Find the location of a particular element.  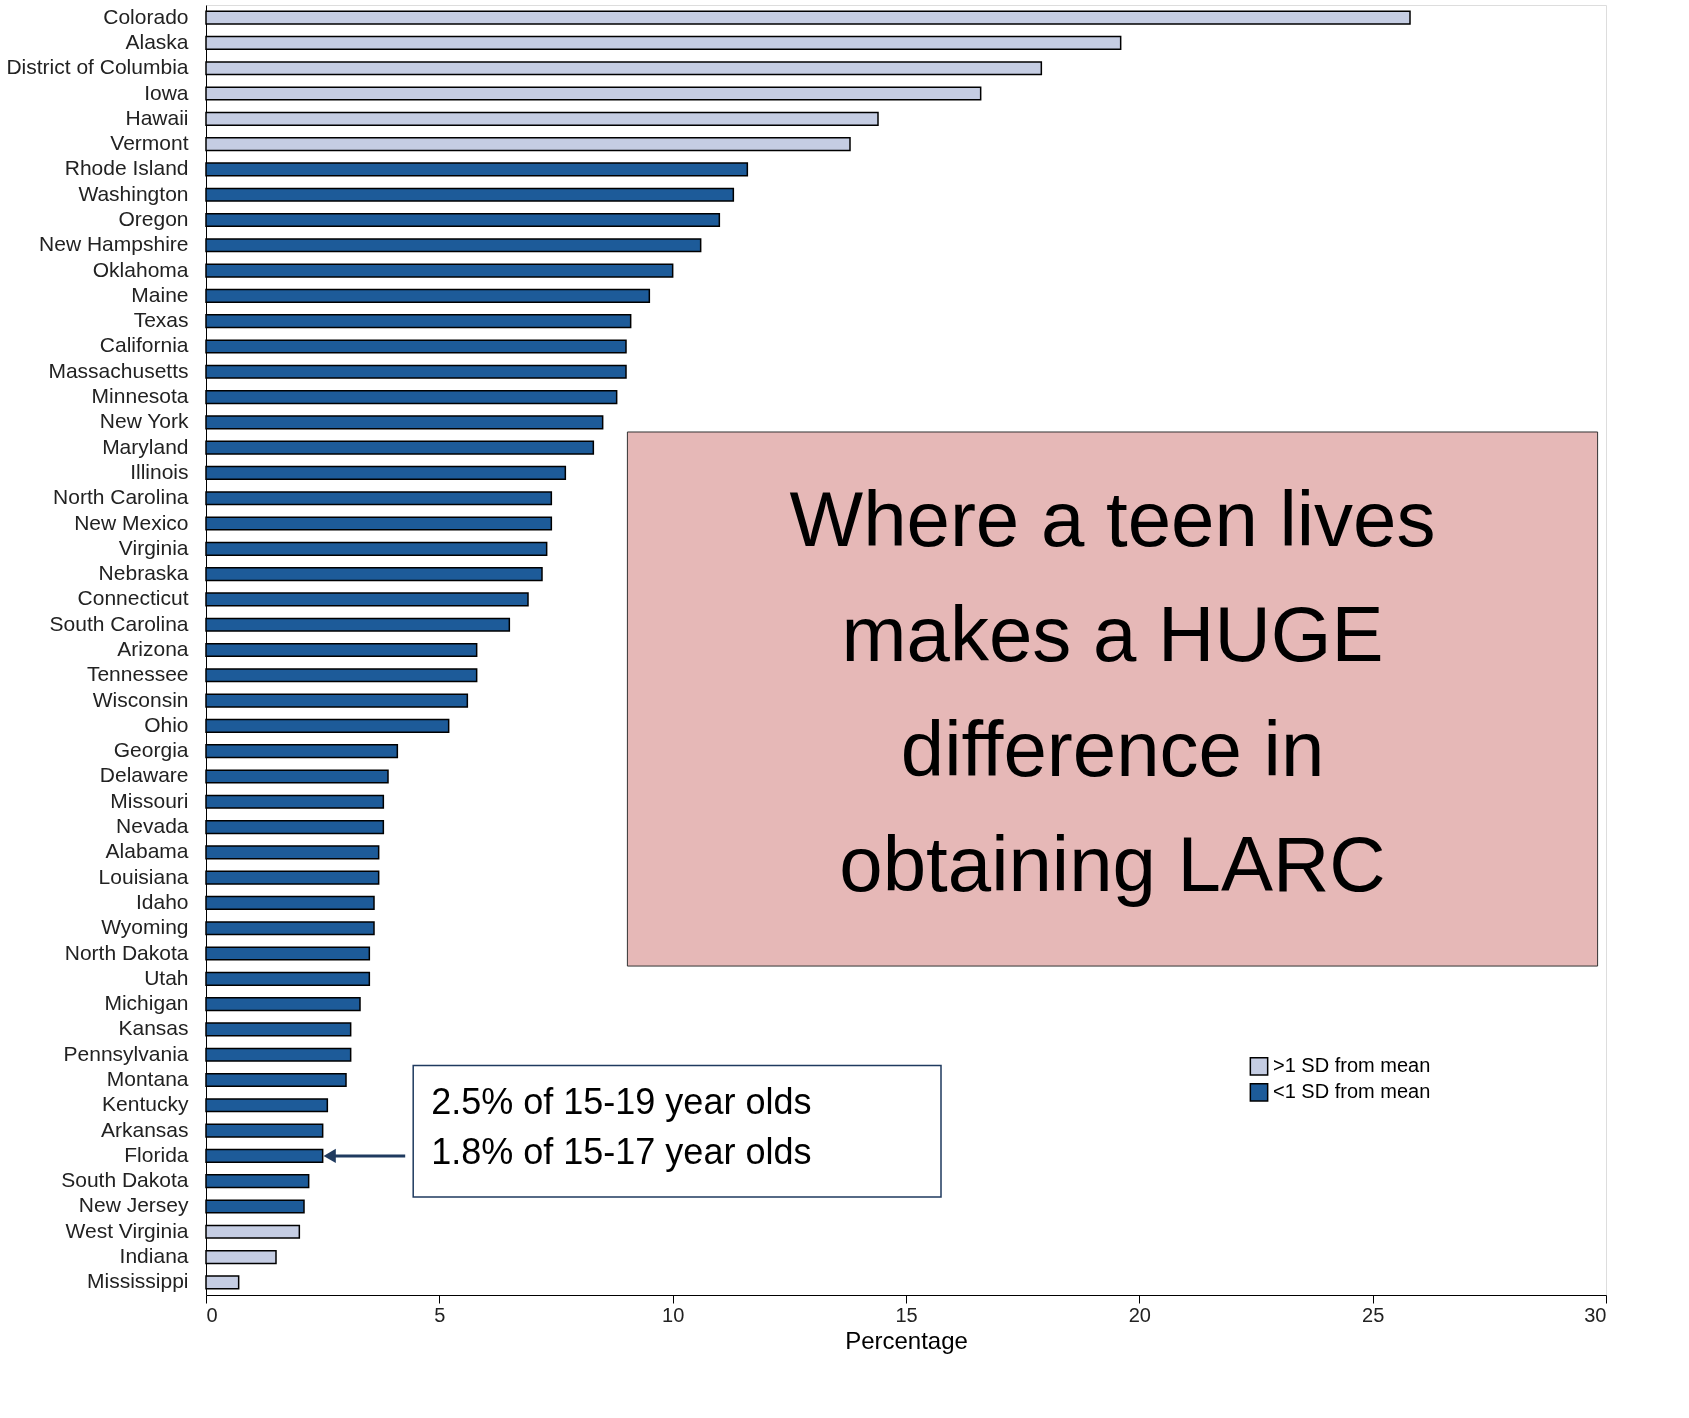

y-tick-label: South Carolina is located at coordinates (119, 623).